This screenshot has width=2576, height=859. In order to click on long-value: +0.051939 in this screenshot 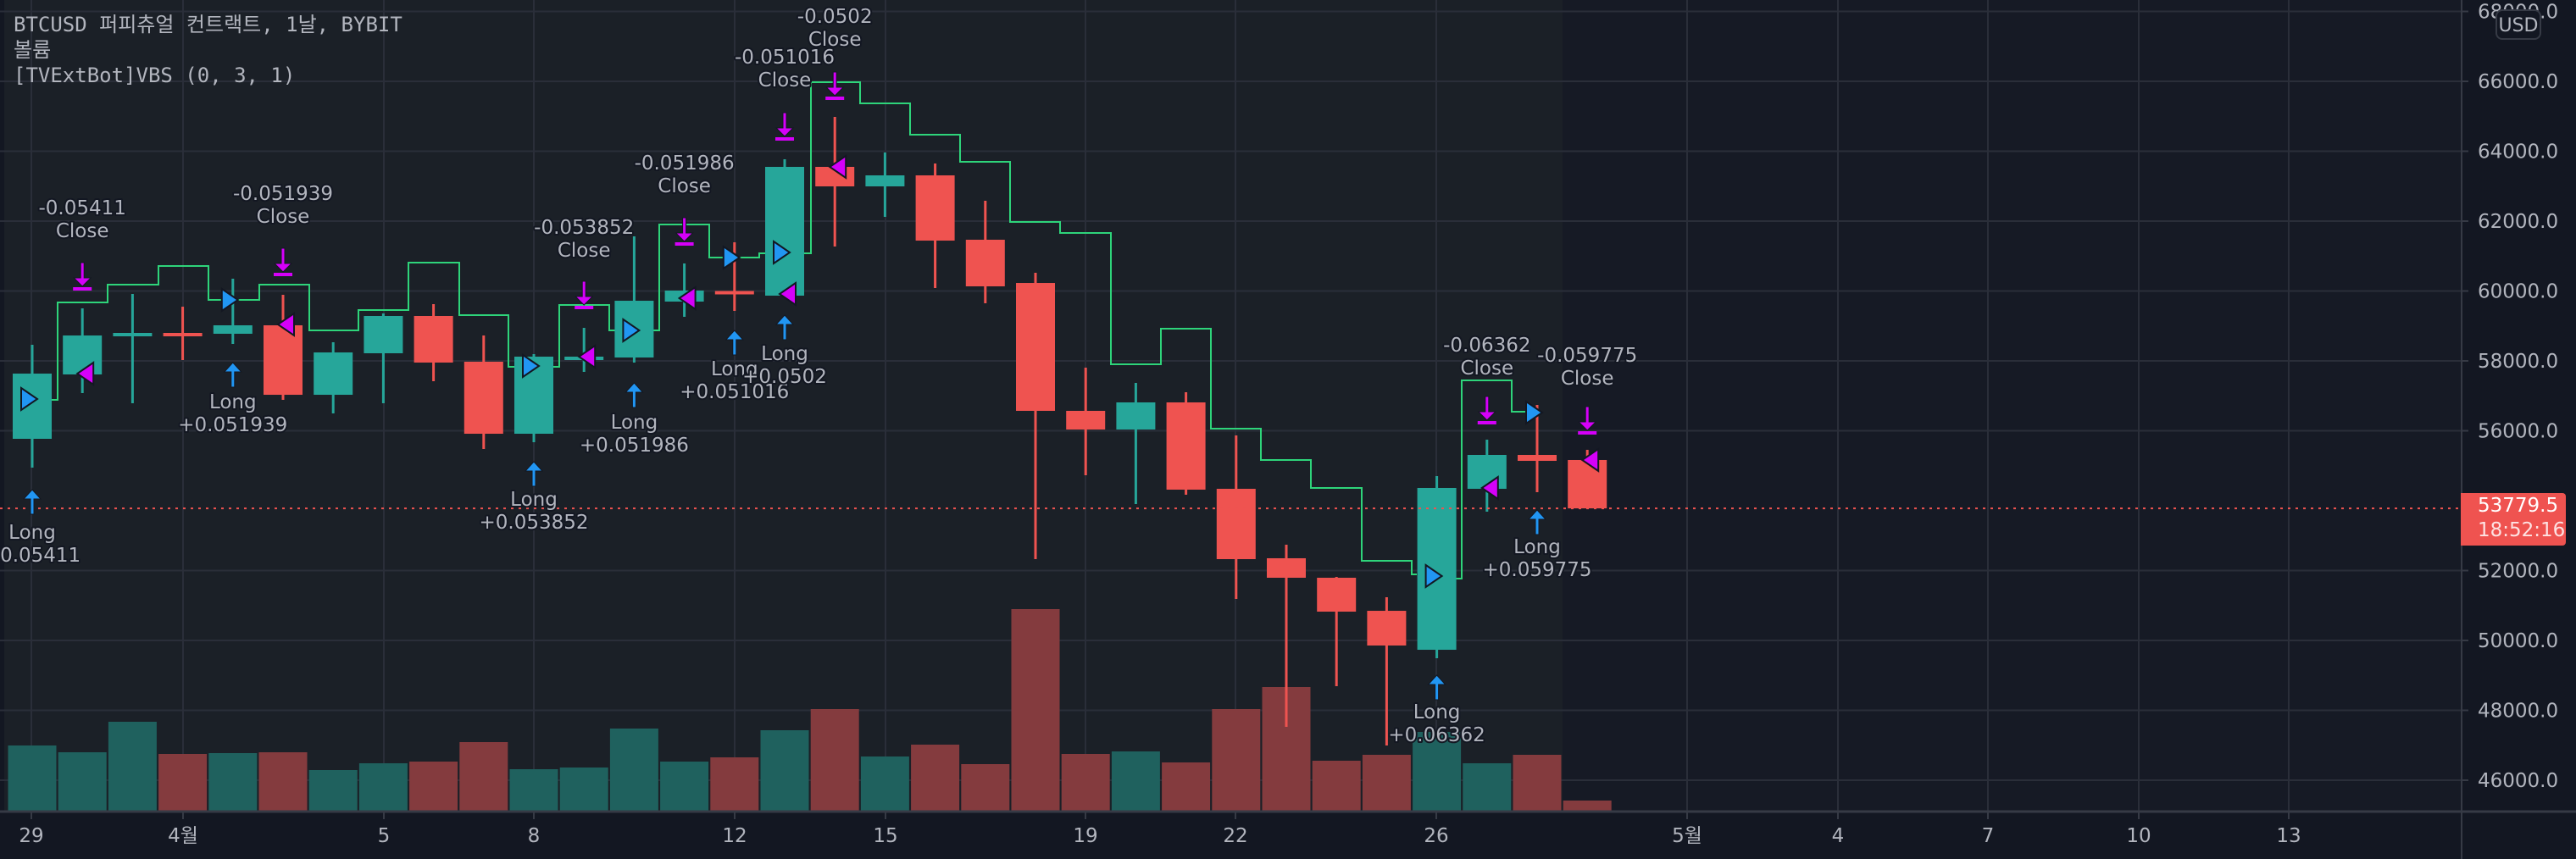, I will do `click(232, 425)`.